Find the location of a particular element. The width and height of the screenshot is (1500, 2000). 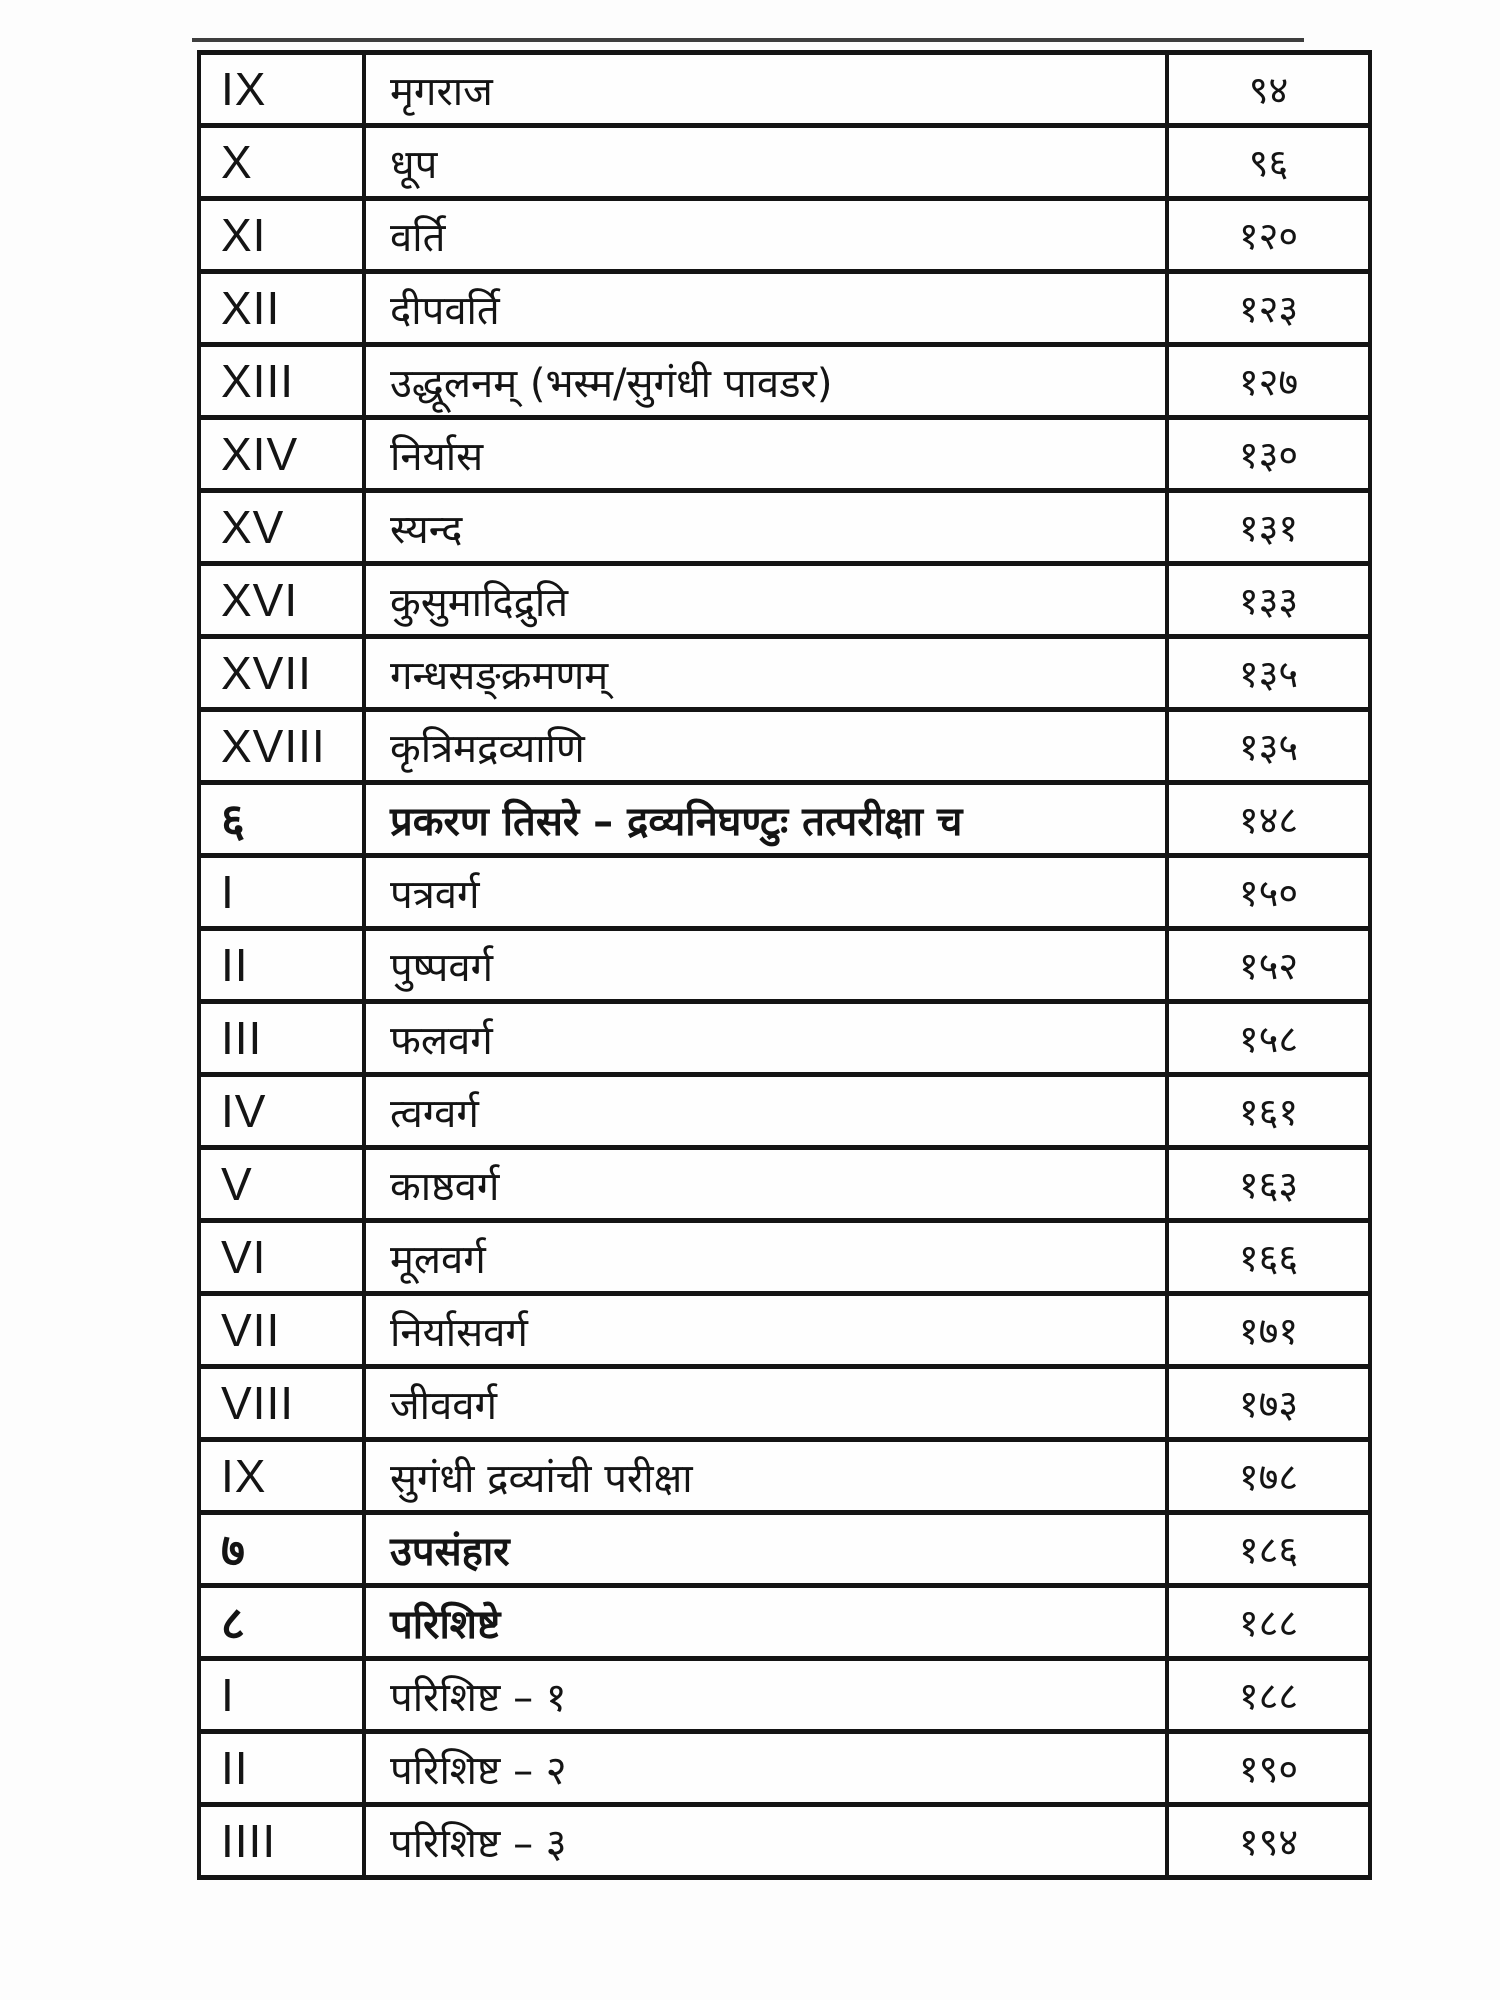

serial-number-cell: ७ is located at coordinates (281, 1549).